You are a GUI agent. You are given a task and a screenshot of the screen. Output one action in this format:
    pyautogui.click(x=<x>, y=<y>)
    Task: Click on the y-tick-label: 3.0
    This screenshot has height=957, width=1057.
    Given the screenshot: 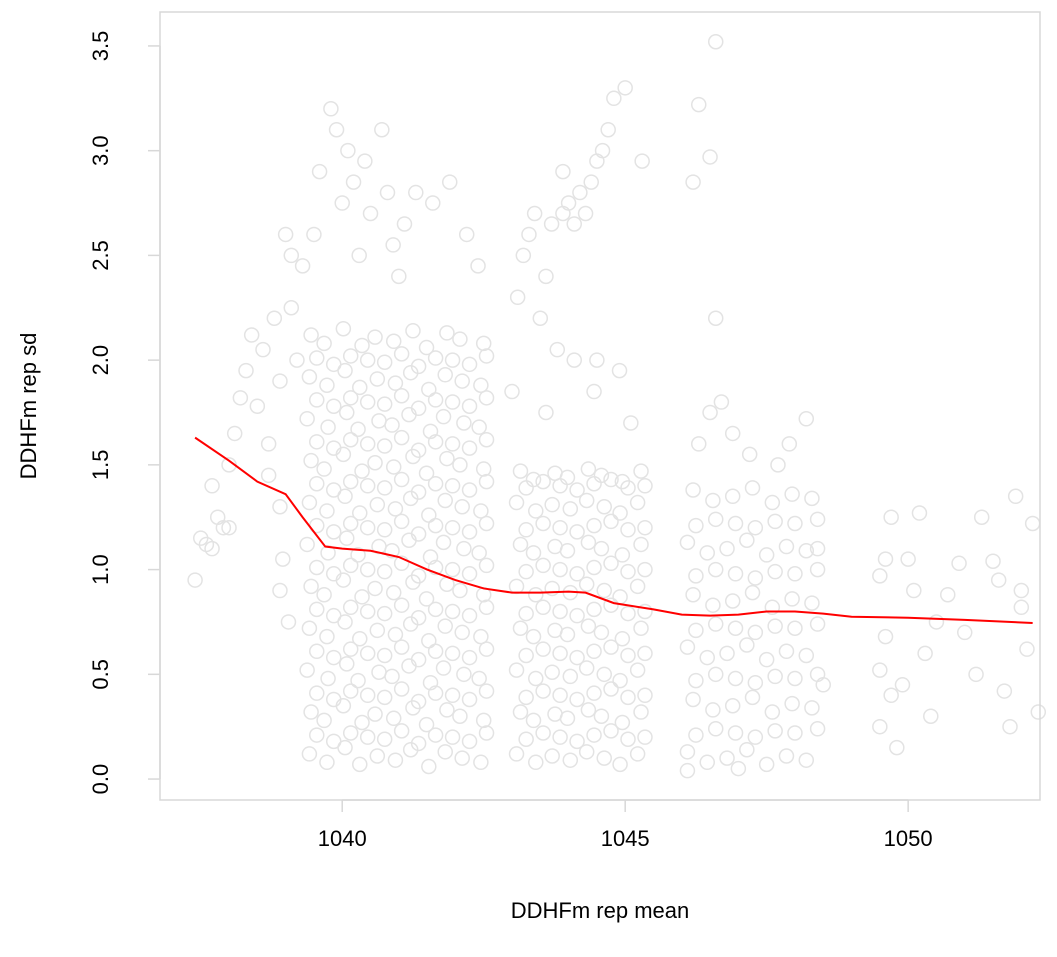 What is the action you would take?
    pyautogui.click(x=100, y=150)
    